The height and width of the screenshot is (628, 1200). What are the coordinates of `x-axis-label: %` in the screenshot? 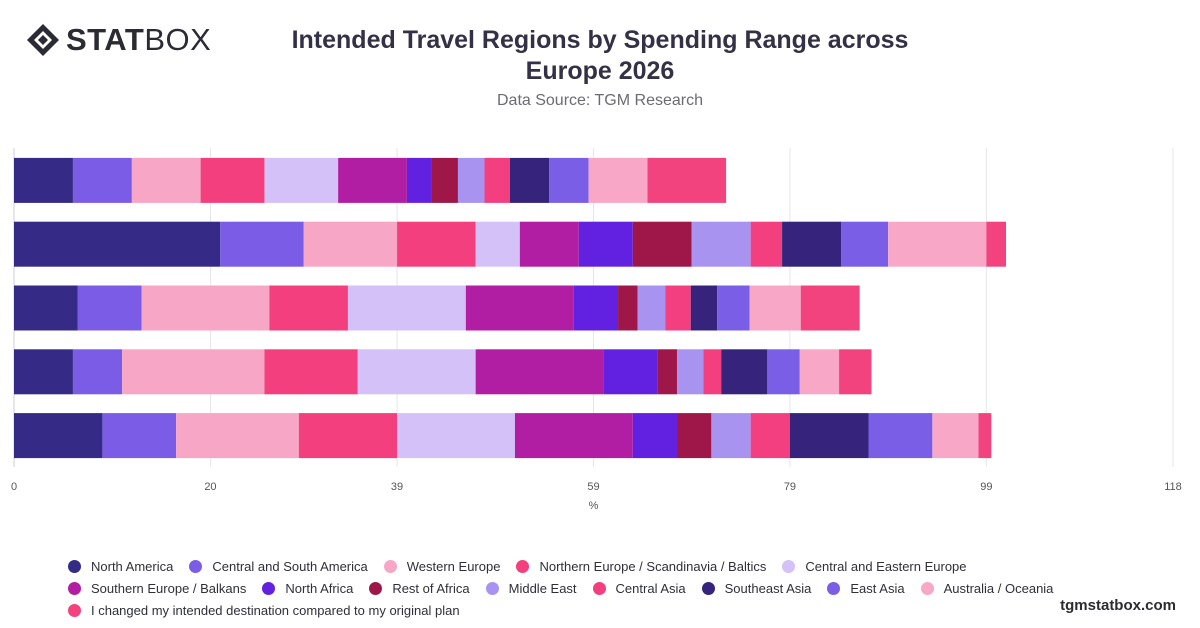 It's located at (594, 506).